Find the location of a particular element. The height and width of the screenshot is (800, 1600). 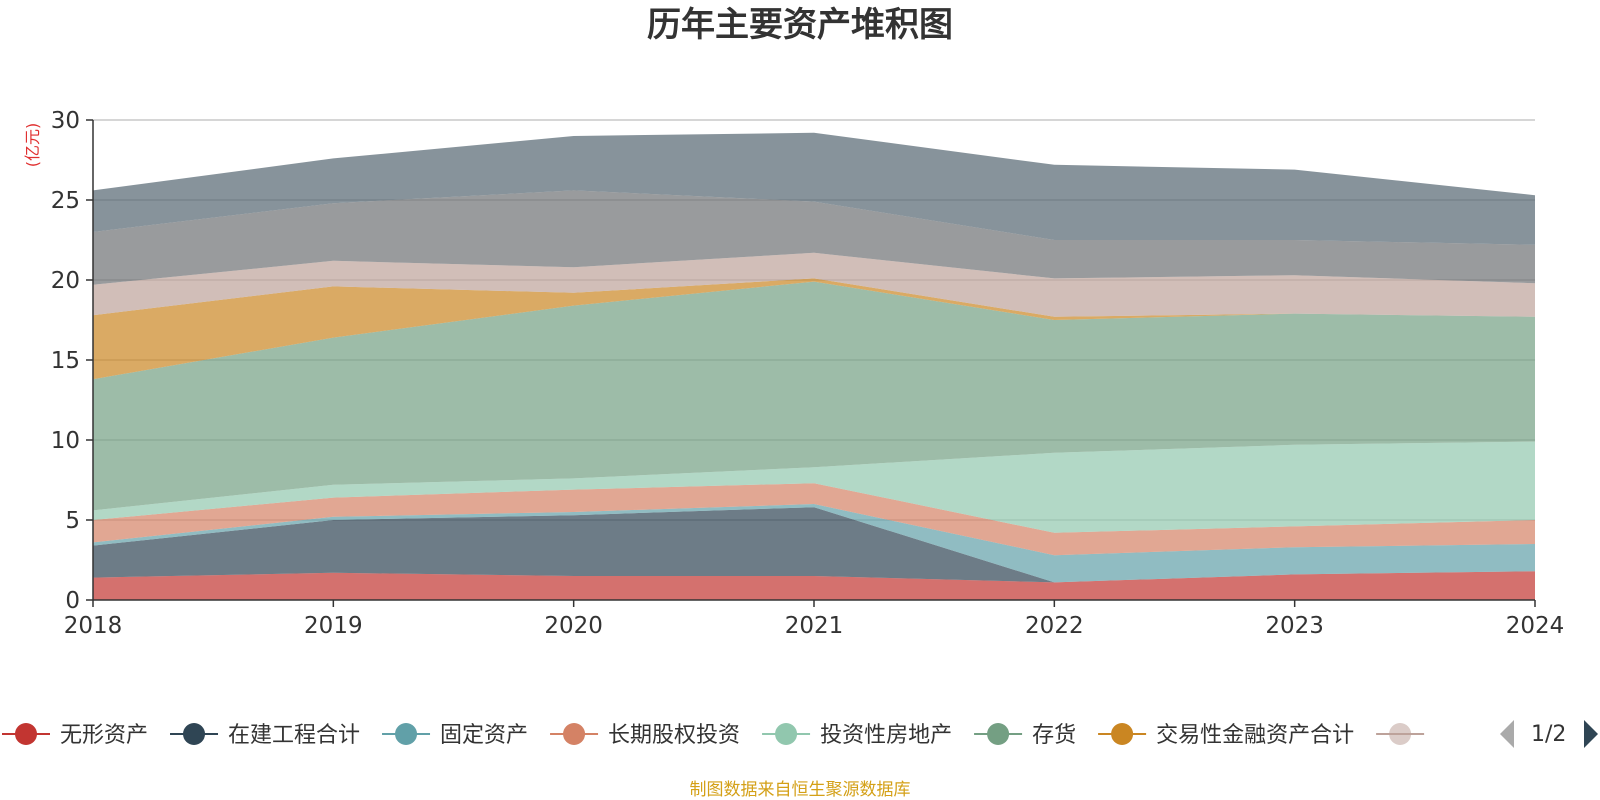

legend-item: 固定资产 is located at coordinates (455, 735).